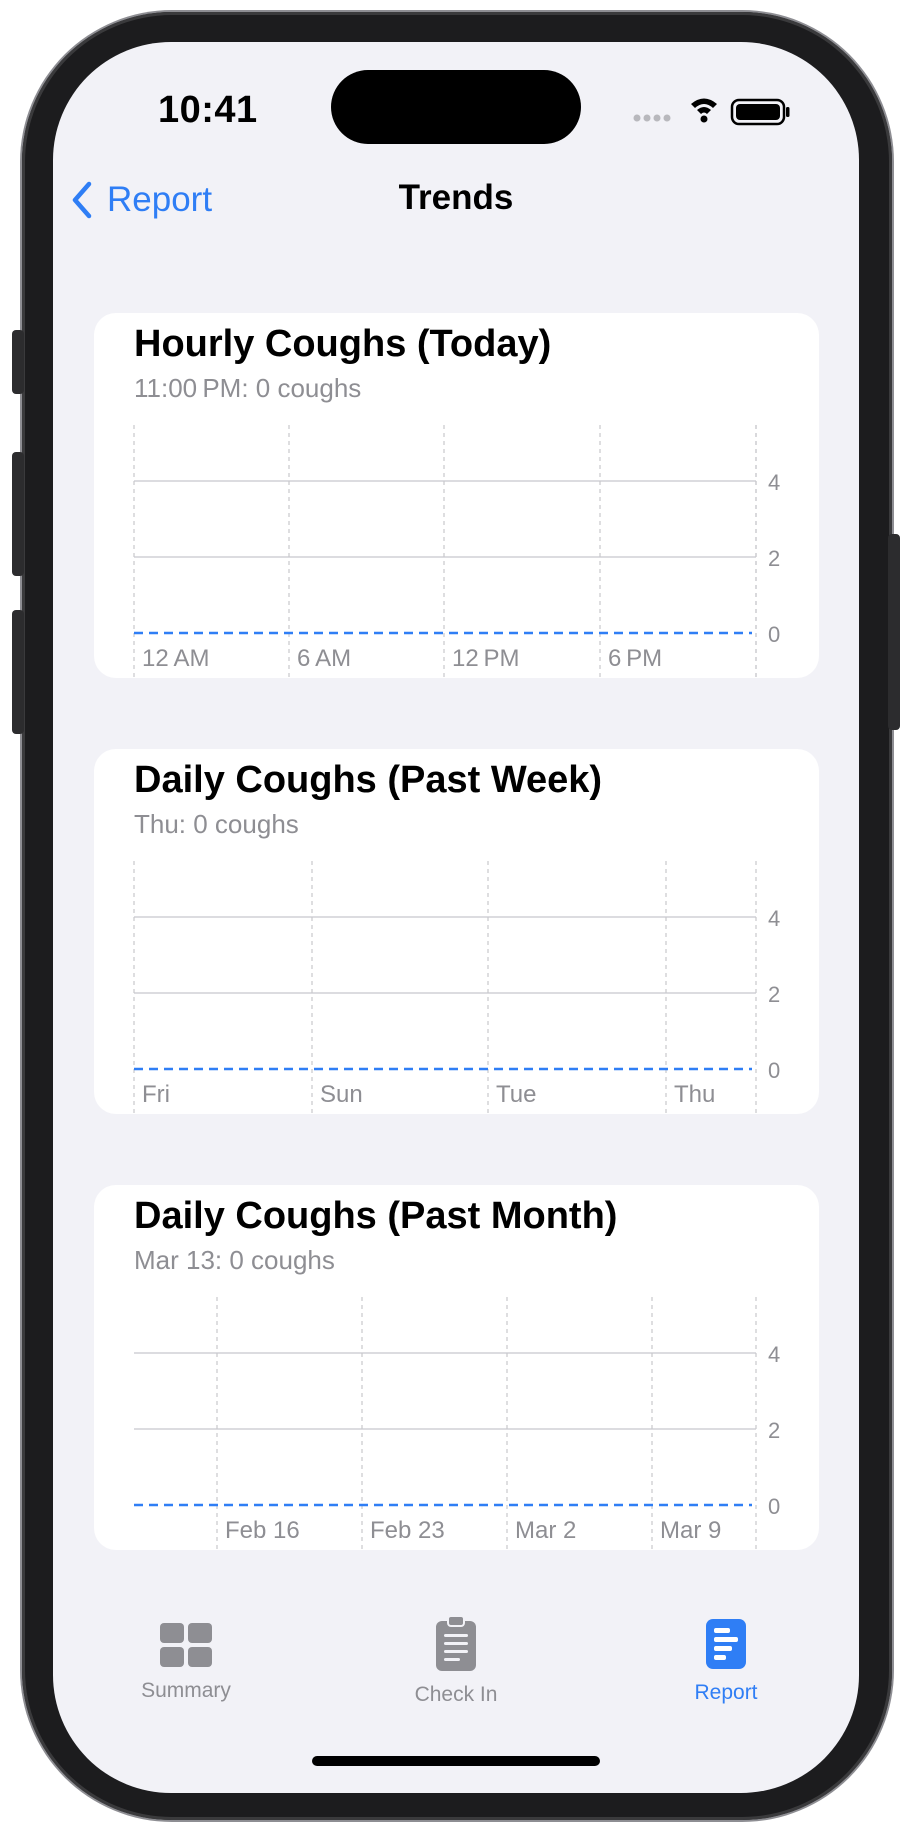 The width and height of the screenshot is (912, 1827). Describe the element at coordinates (456, 1643) in the screenshot. I see `clipboard-icon` at that location.